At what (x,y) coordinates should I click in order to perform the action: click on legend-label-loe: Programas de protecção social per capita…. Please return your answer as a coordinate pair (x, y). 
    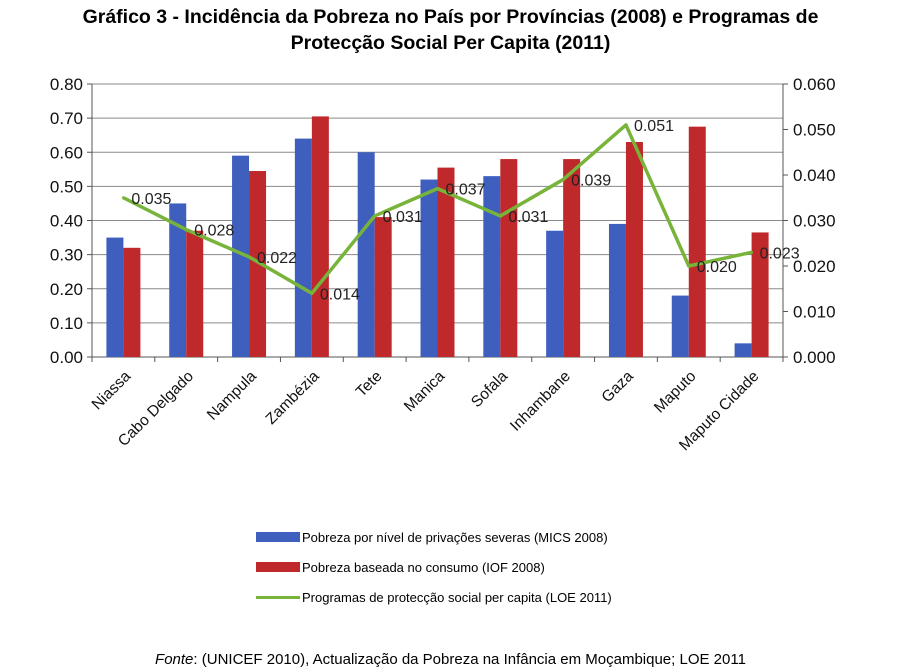
    Looking at the image, I should click on (457, 597).